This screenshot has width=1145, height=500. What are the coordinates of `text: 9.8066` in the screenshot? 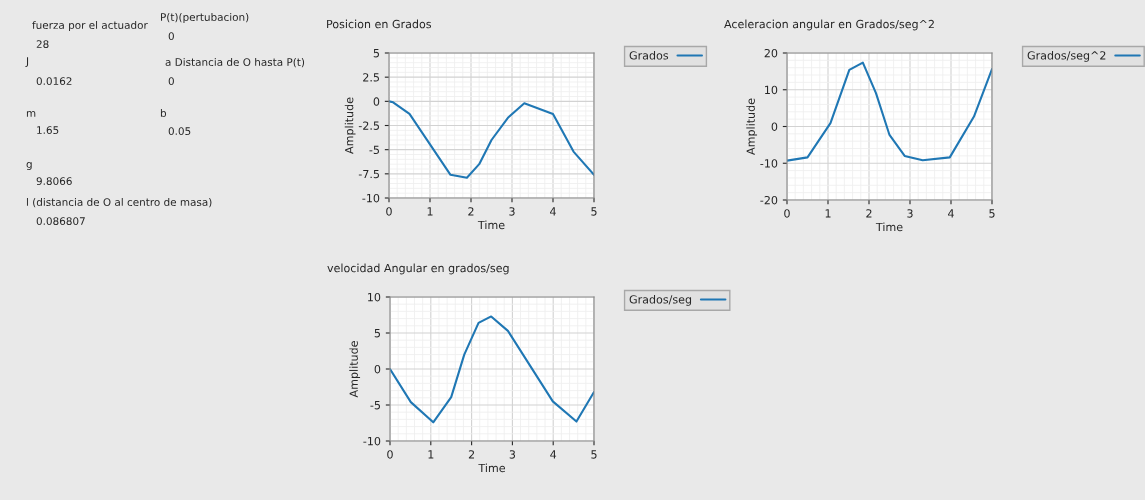 It's located at (54, 181).